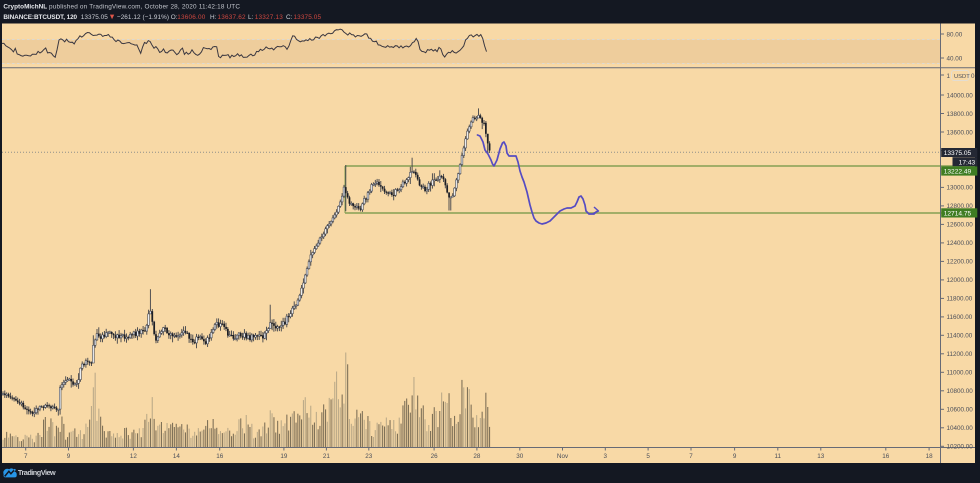 Image resolution: width=980 pixels, height=483 pixels. Describe the element at coordinates (960, 428) in the screenshot. I see `svg-text: 10400.00` at that location.